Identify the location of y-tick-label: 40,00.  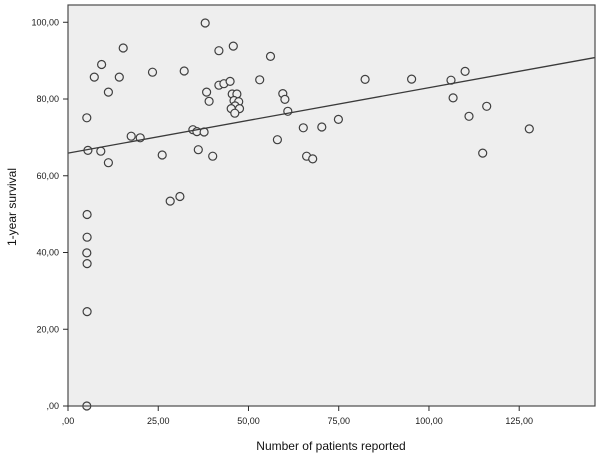
(47, 253).